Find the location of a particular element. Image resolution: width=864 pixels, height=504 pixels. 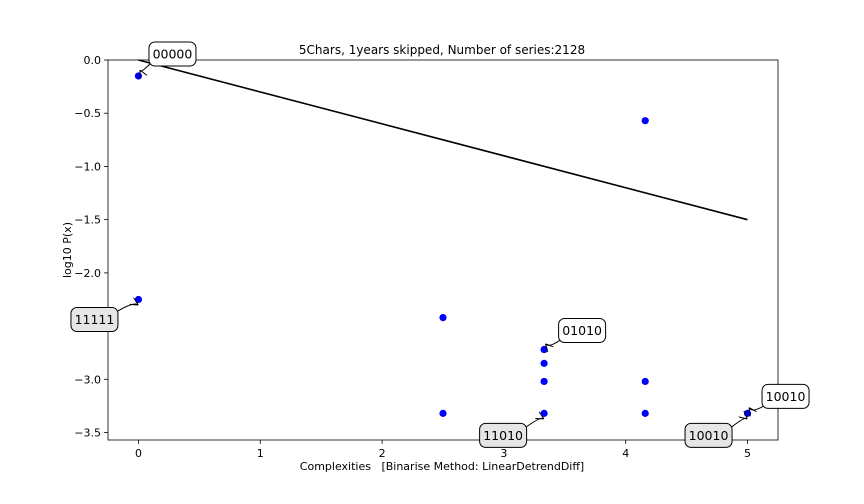

annotation-11111: 11111 is located at coordinates (104, 318).